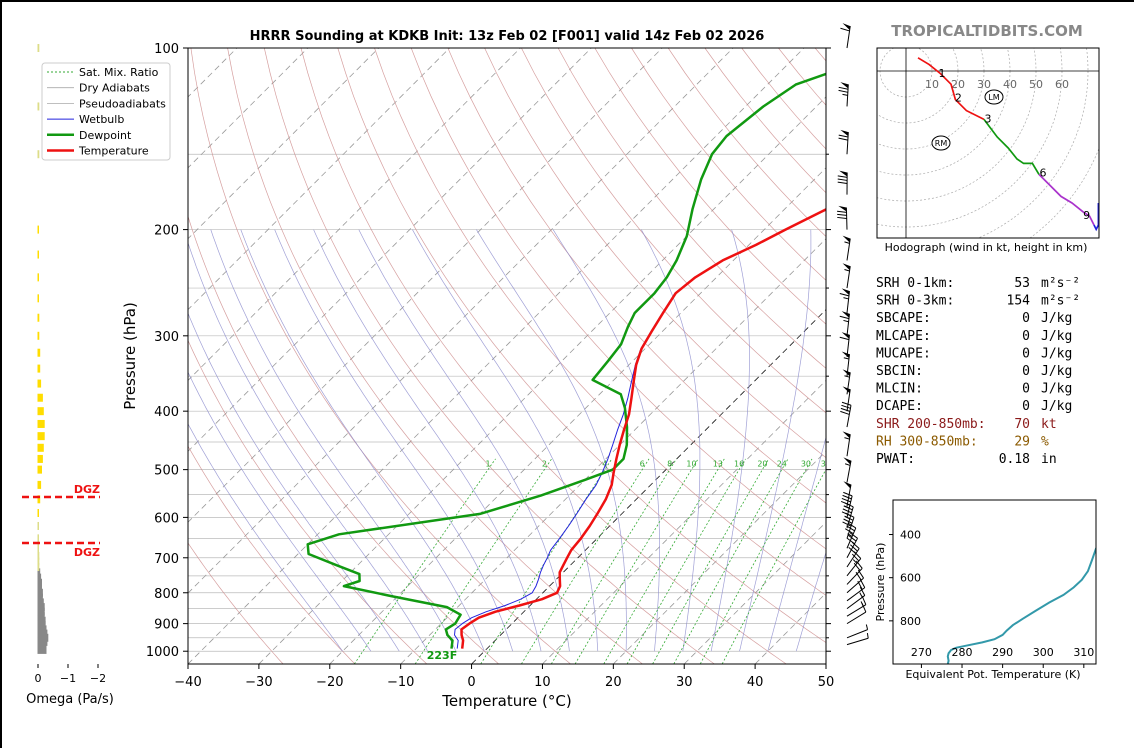 This screenshot has height=748, width=1134. What do you see at coordinates (329, 682) in the screenshot?
I see `x-tick-label: −20` at bounding box center [329, 682].